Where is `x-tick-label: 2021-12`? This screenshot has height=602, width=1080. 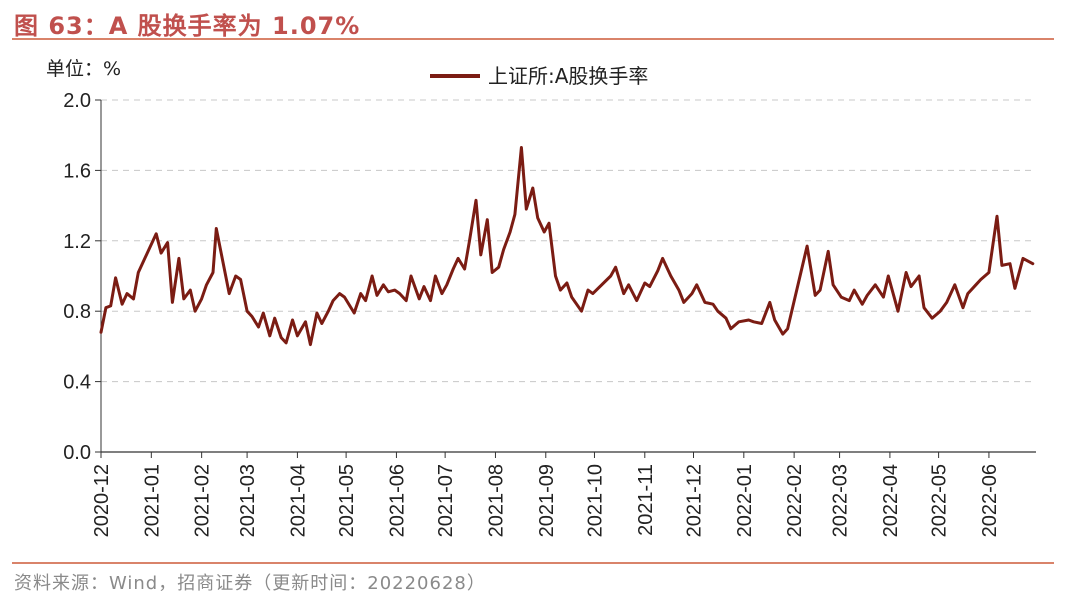 x-tick-label: 2021-12 is located at coordinates (694, 500).